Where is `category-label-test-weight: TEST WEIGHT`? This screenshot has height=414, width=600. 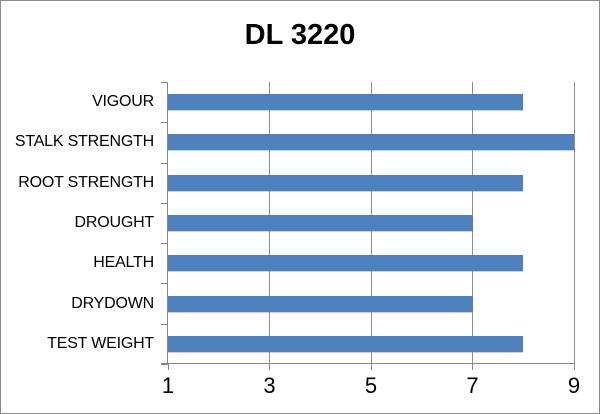
category-label-test-weight: TEST WEIGHT is located at coordinates (100, 343).